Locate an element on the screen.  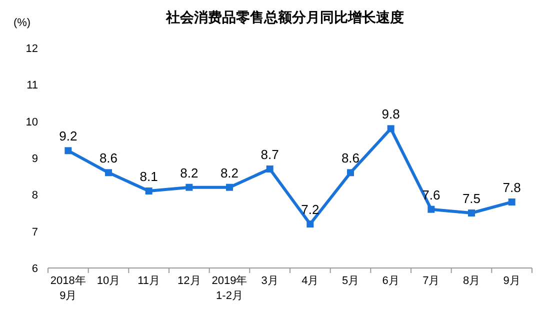
x-tick-label: 2018年 9月 is located at coordinates (68, 288).